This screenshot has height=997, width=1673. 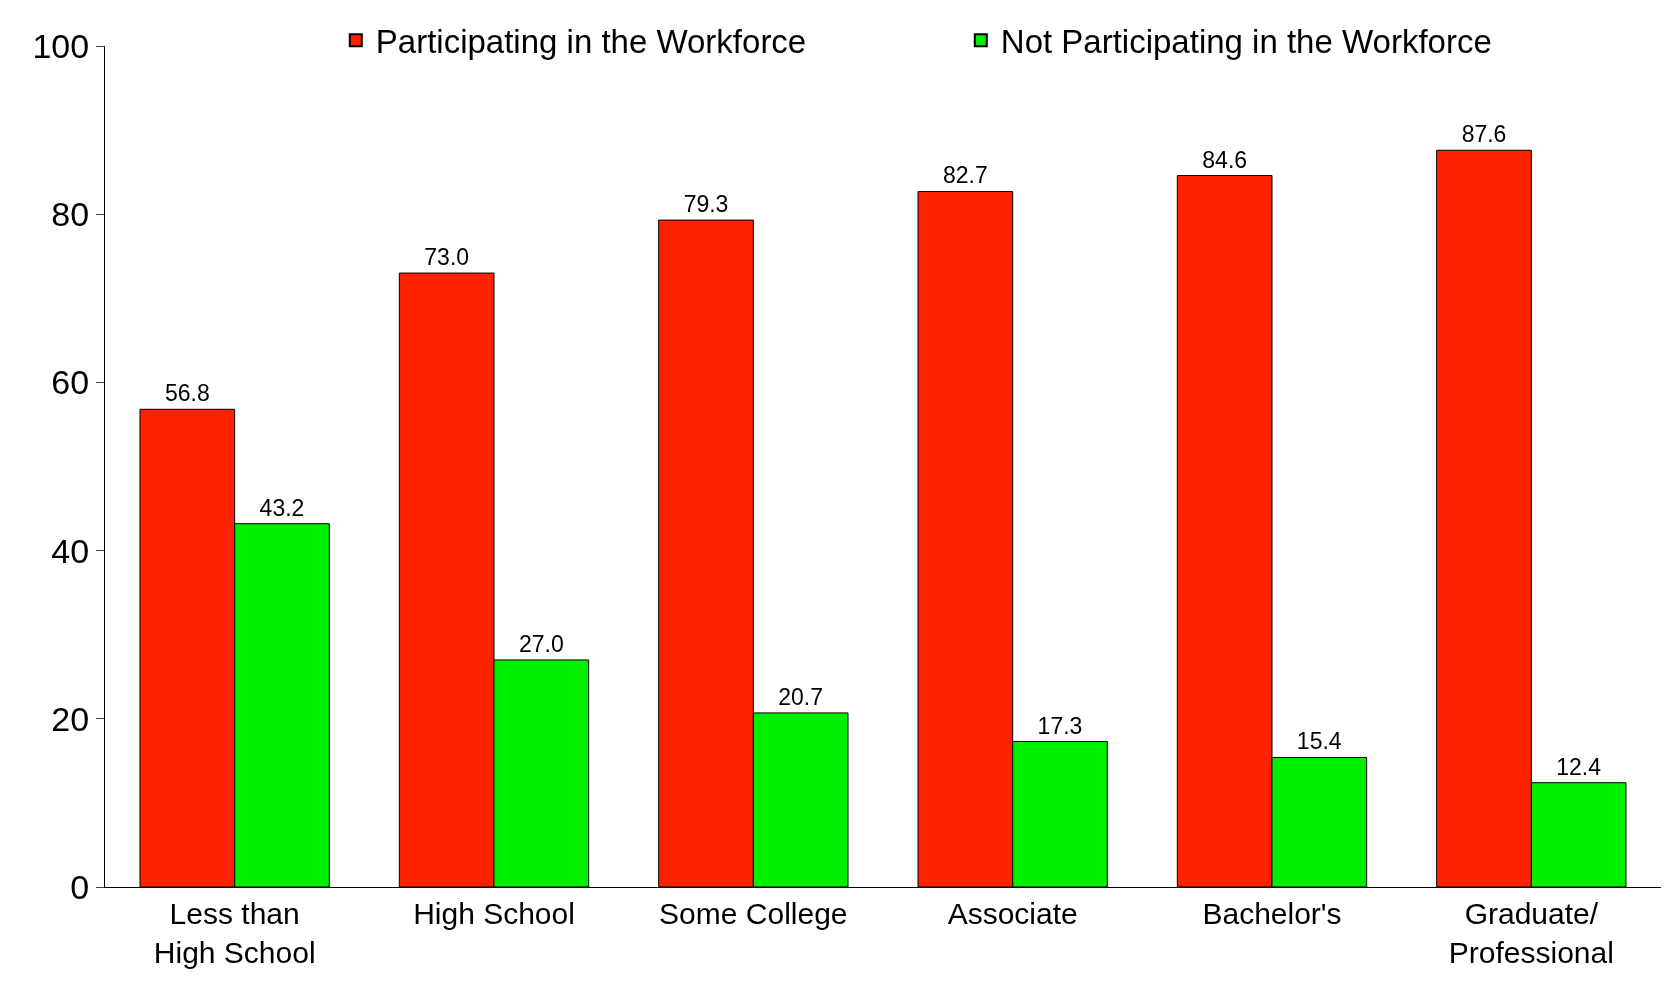 I want to click on data-label: 17.3, so click(x=1060, y=725).